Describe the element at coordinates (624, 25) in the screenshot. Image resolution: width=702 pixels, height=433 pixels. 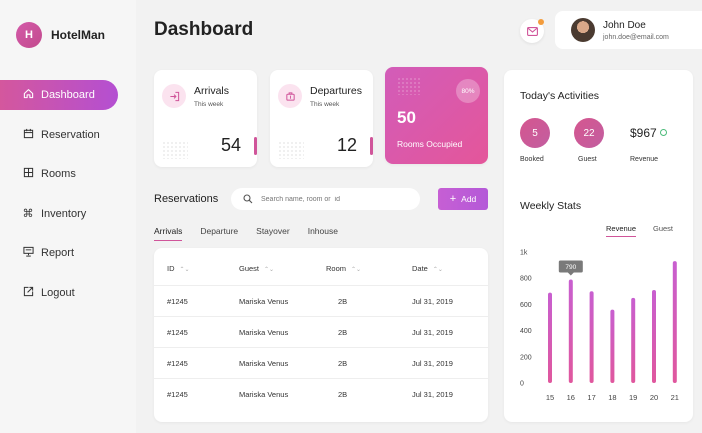
I see `user-name: John Doe` at that location.